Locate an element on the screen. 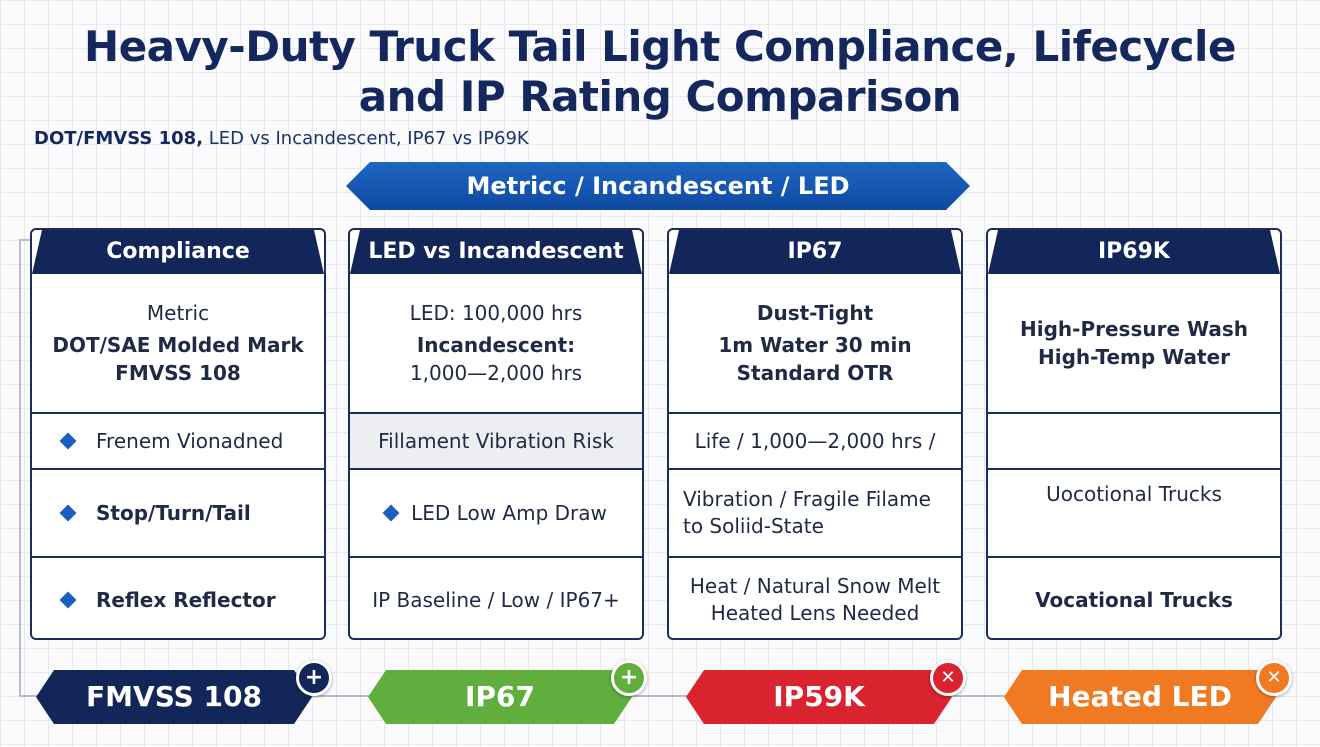 The width and height of the screenshot is (1320, 747). column-header-led-vs-incandescent: LED vs Incandescent is located at coordinates (496, 252).